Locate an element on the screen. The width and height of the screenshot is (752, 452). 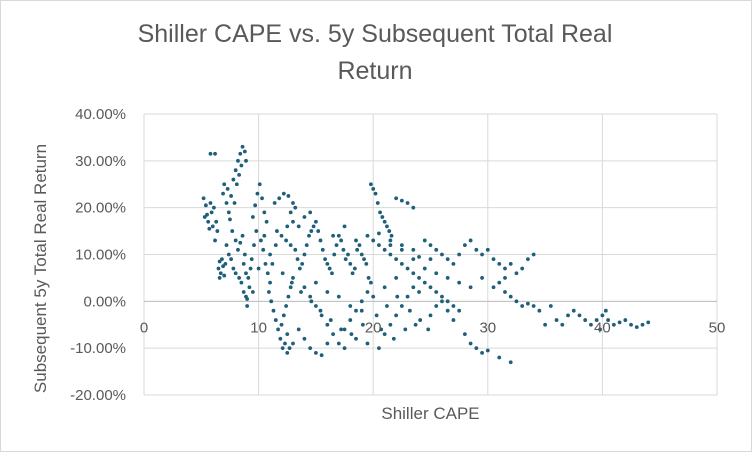
y-tick-label-0: 40.00% is located at coordinates (100, 114).